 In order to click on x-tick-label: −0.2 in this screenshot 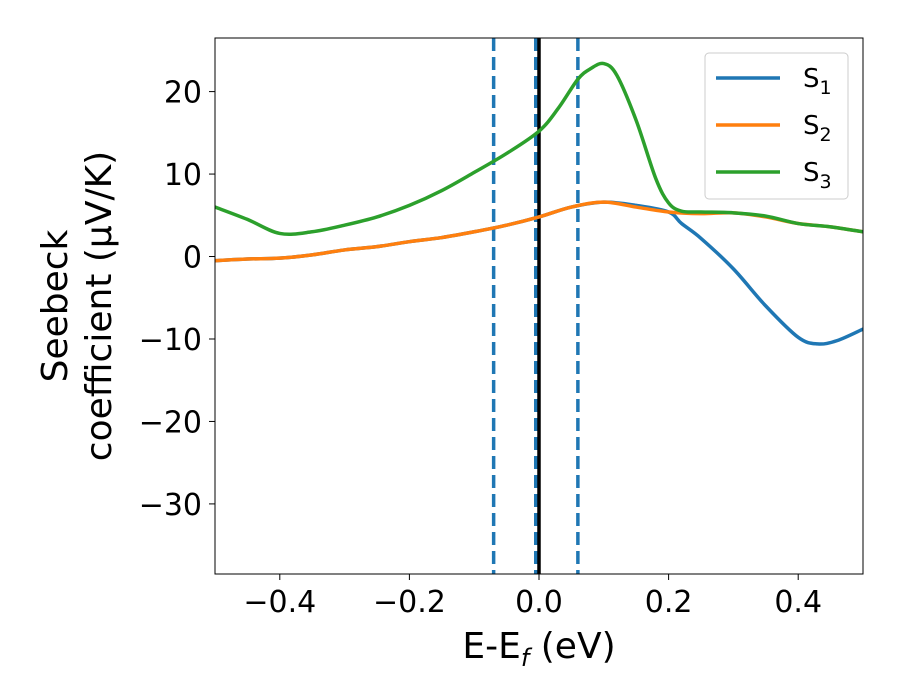, I will do `click(409, 602)`.